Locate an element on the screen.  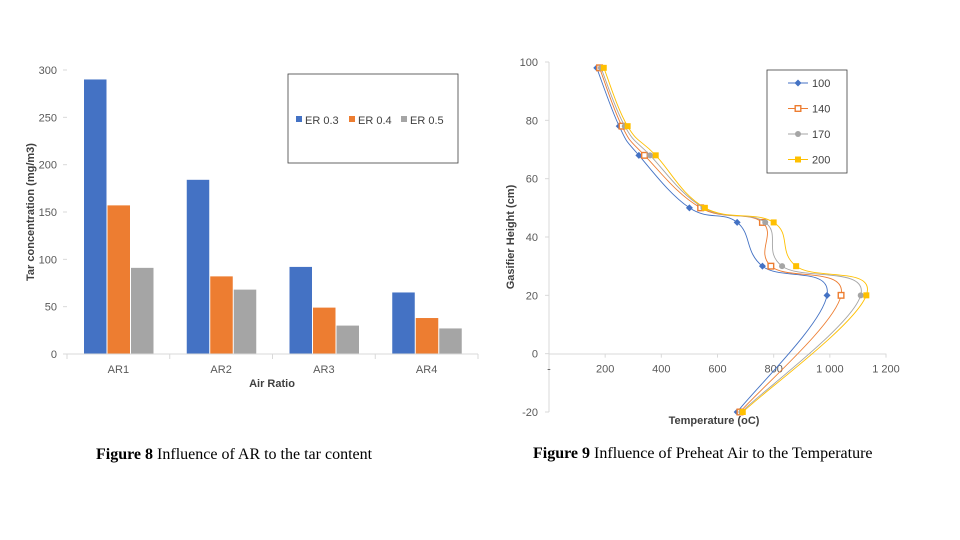
line-y-tick-label: 40 is located at coordinates (532, 238).